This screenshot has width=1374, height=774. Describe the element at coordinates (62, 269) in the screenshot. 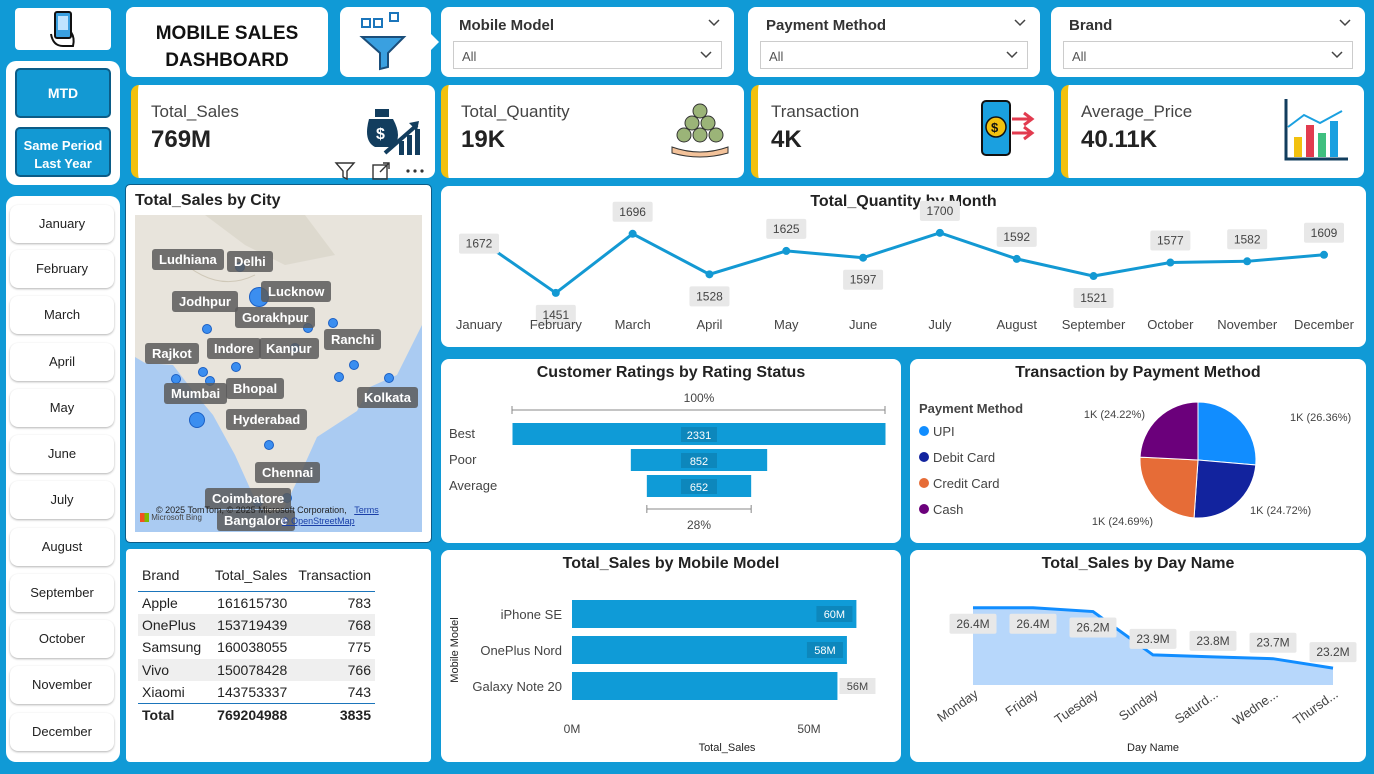

I see `month-february: February` at that location.